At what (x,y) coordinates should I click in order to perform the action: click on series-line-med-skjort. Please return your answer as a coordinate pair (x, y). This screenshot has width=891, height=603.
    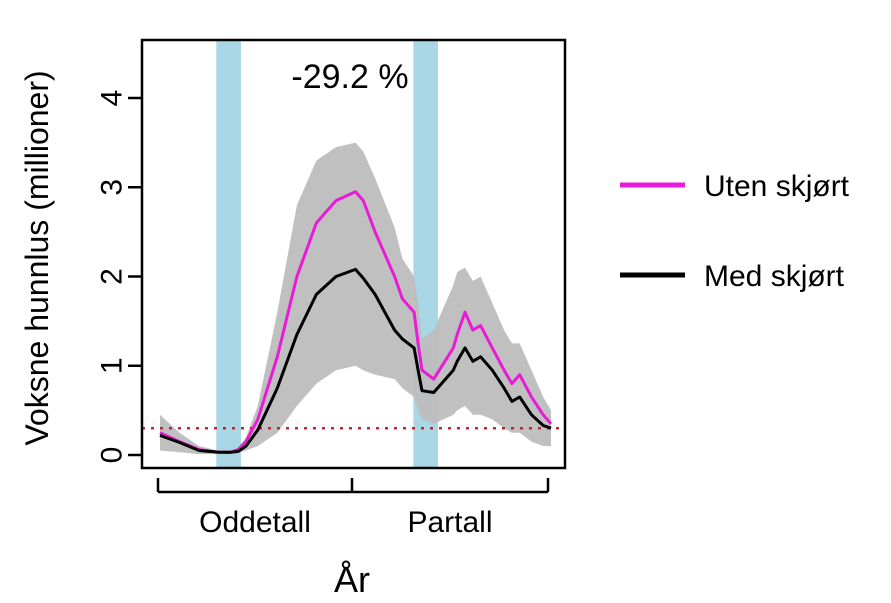
    Looking at the image, I should click on (355, 360).